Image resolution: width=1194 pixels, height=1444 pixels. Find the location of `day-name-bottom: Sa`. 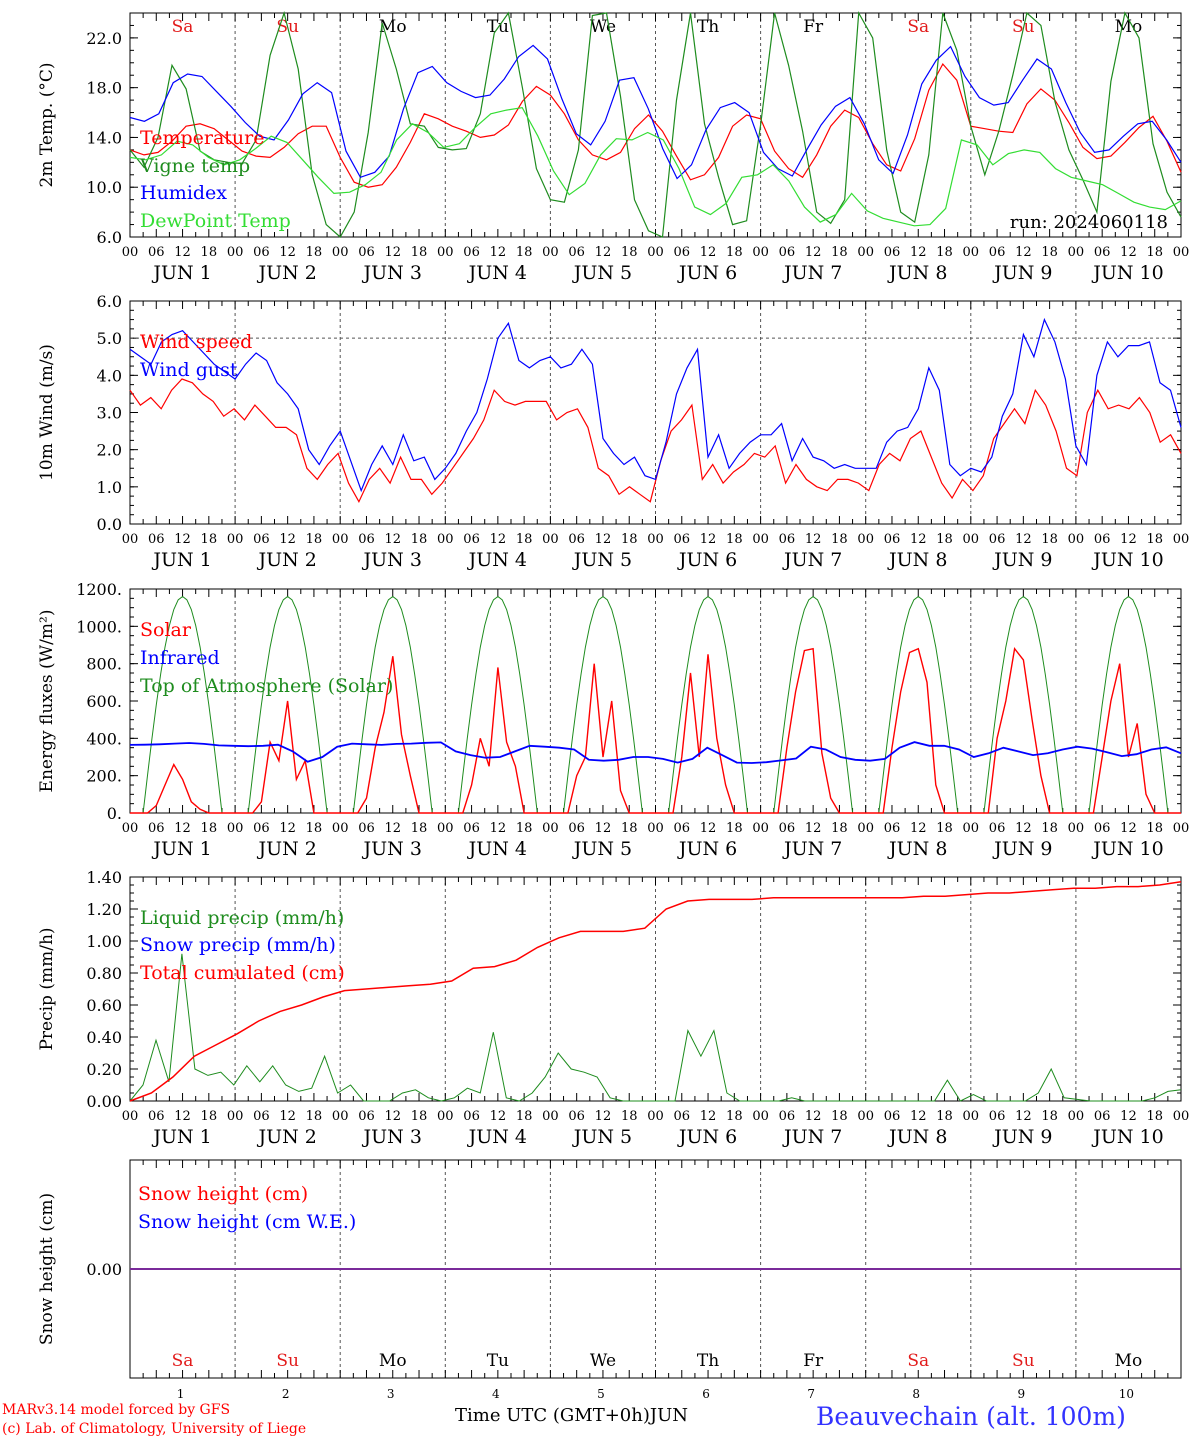

day-name-bottom: Sa is located at coordinates (183, 1361).